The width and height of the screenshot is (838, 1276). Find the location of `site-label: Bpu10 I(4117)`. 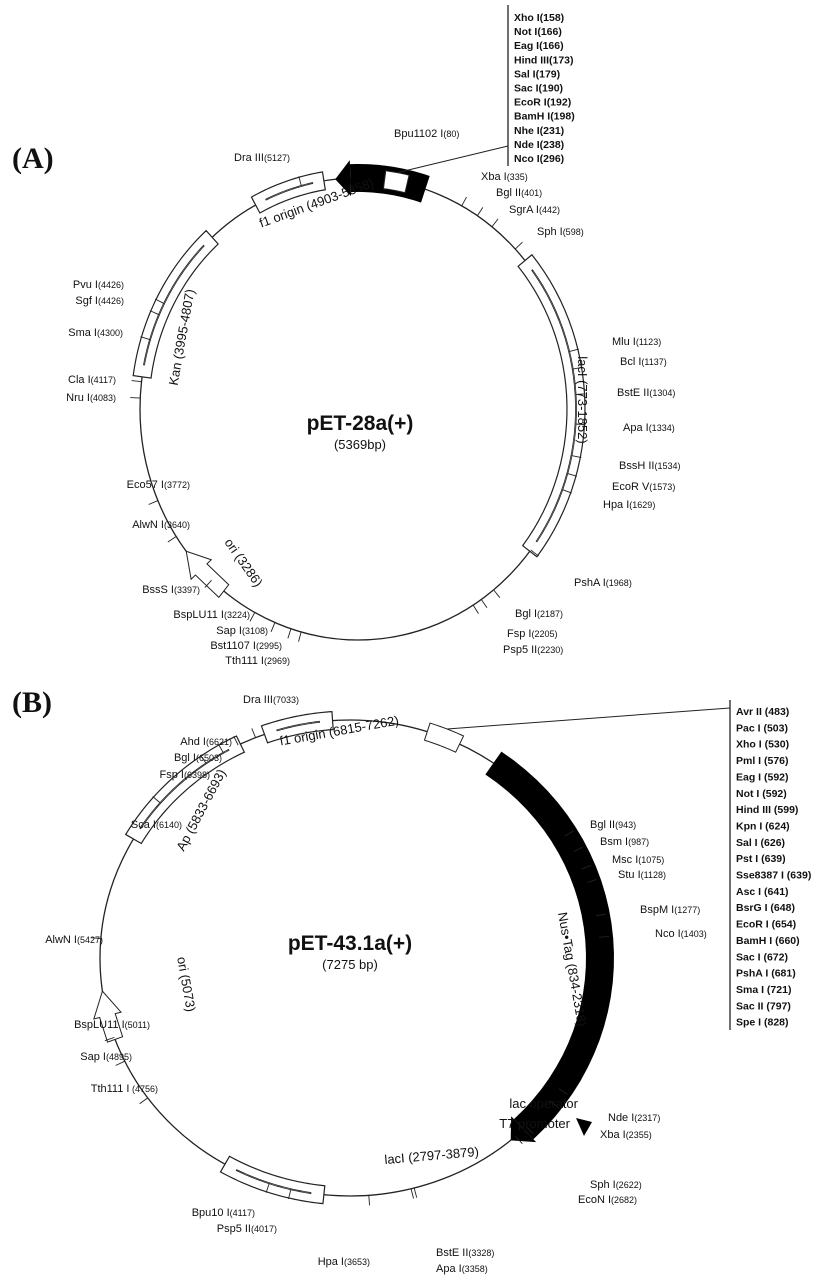

site-label: Bpu10 I(4117) is located at coordinates (223, 1213).